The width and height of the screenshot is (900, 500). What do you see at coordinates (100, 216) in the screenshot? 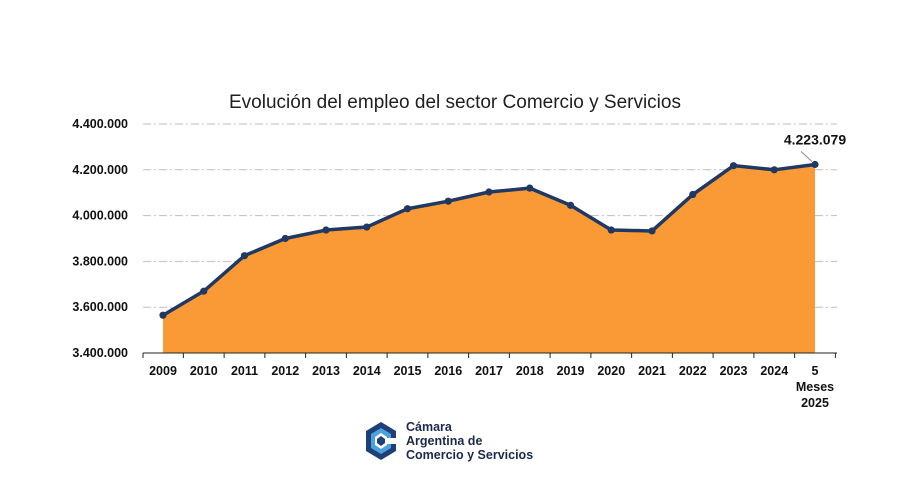
I see `y-tick-label: 4.000.000` at bounding box center [100, 216].